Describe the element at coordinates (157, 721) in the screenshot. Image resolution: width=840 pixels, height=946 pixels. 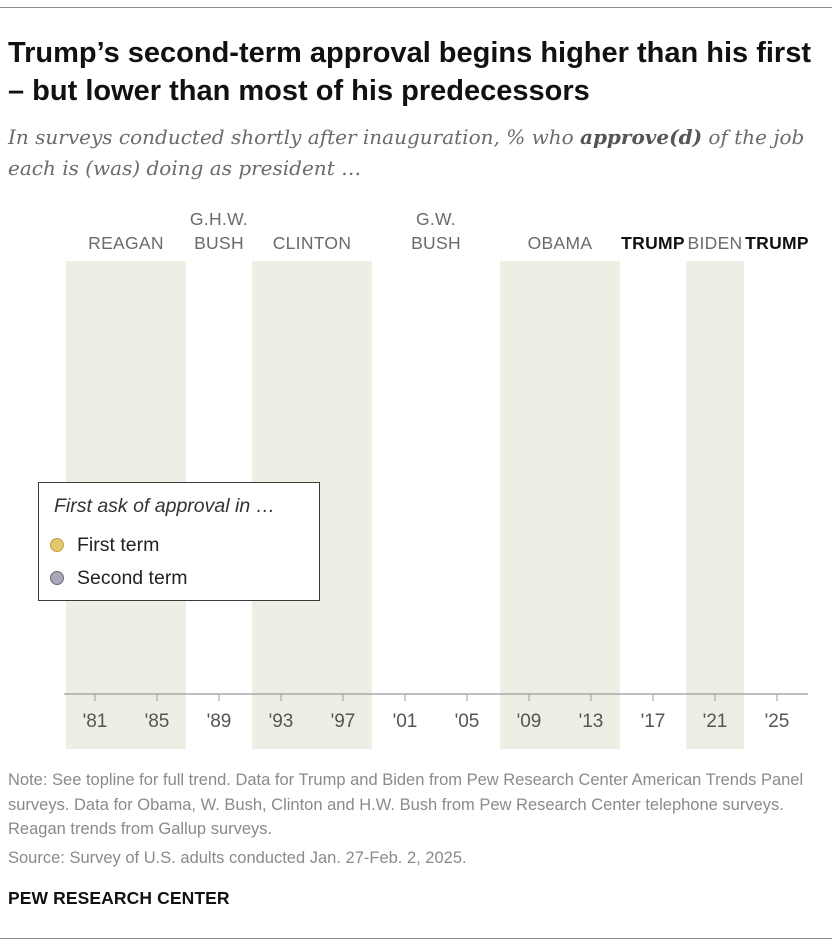
I see `x-tick-label-1: '85` at that location.